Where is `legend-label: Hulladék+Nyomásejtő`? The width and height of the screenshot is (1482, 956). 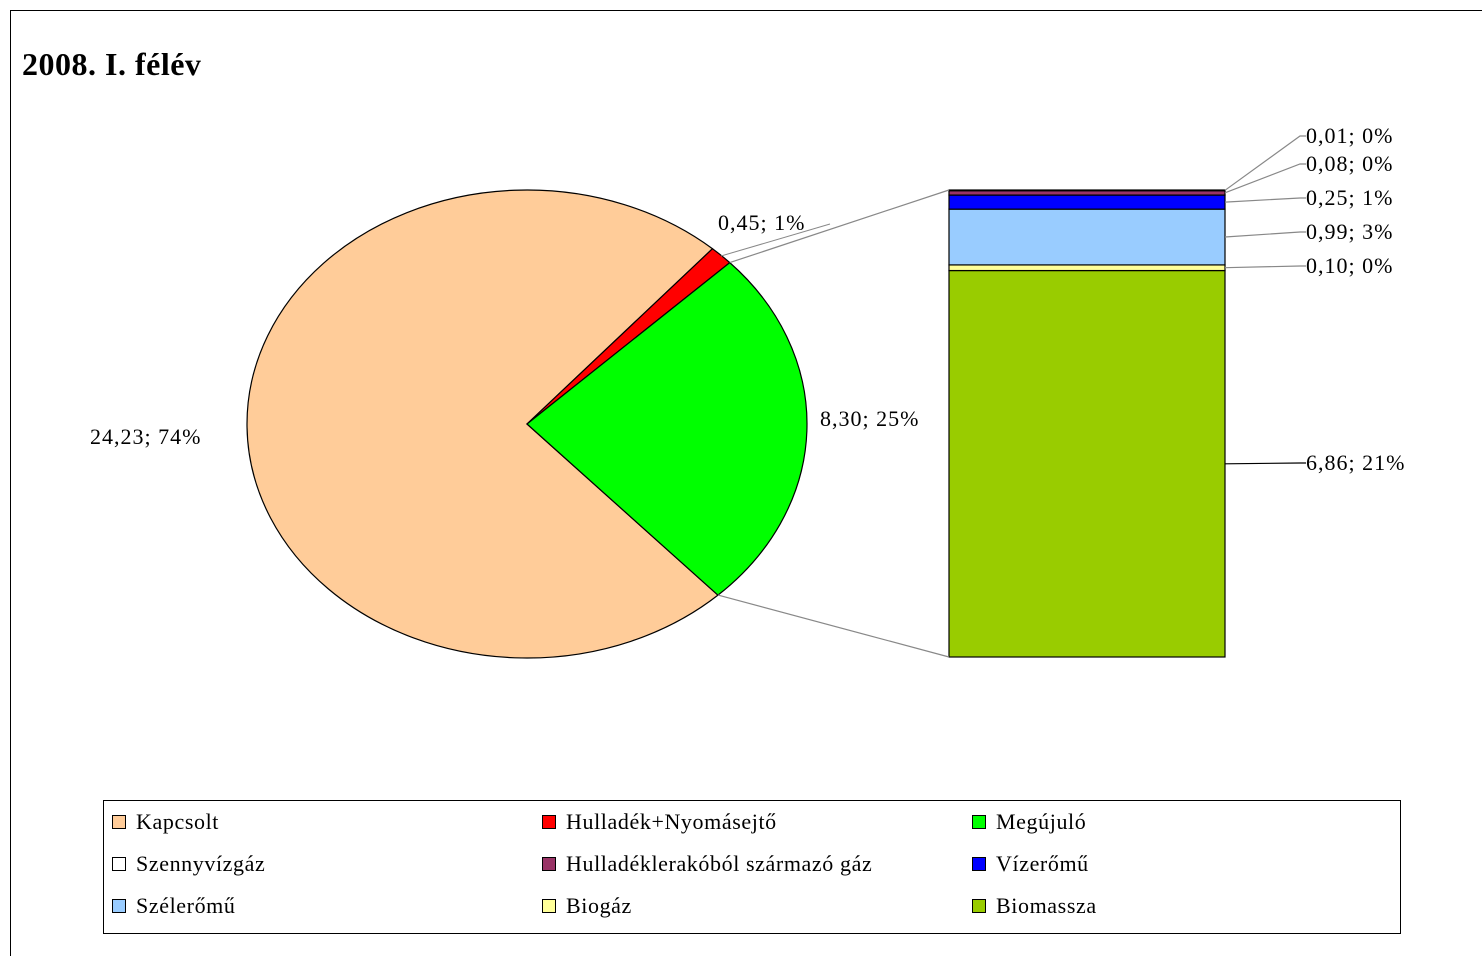 legend-label: Hulladék+Nyomásejtő is located at coordinates (671, 821).